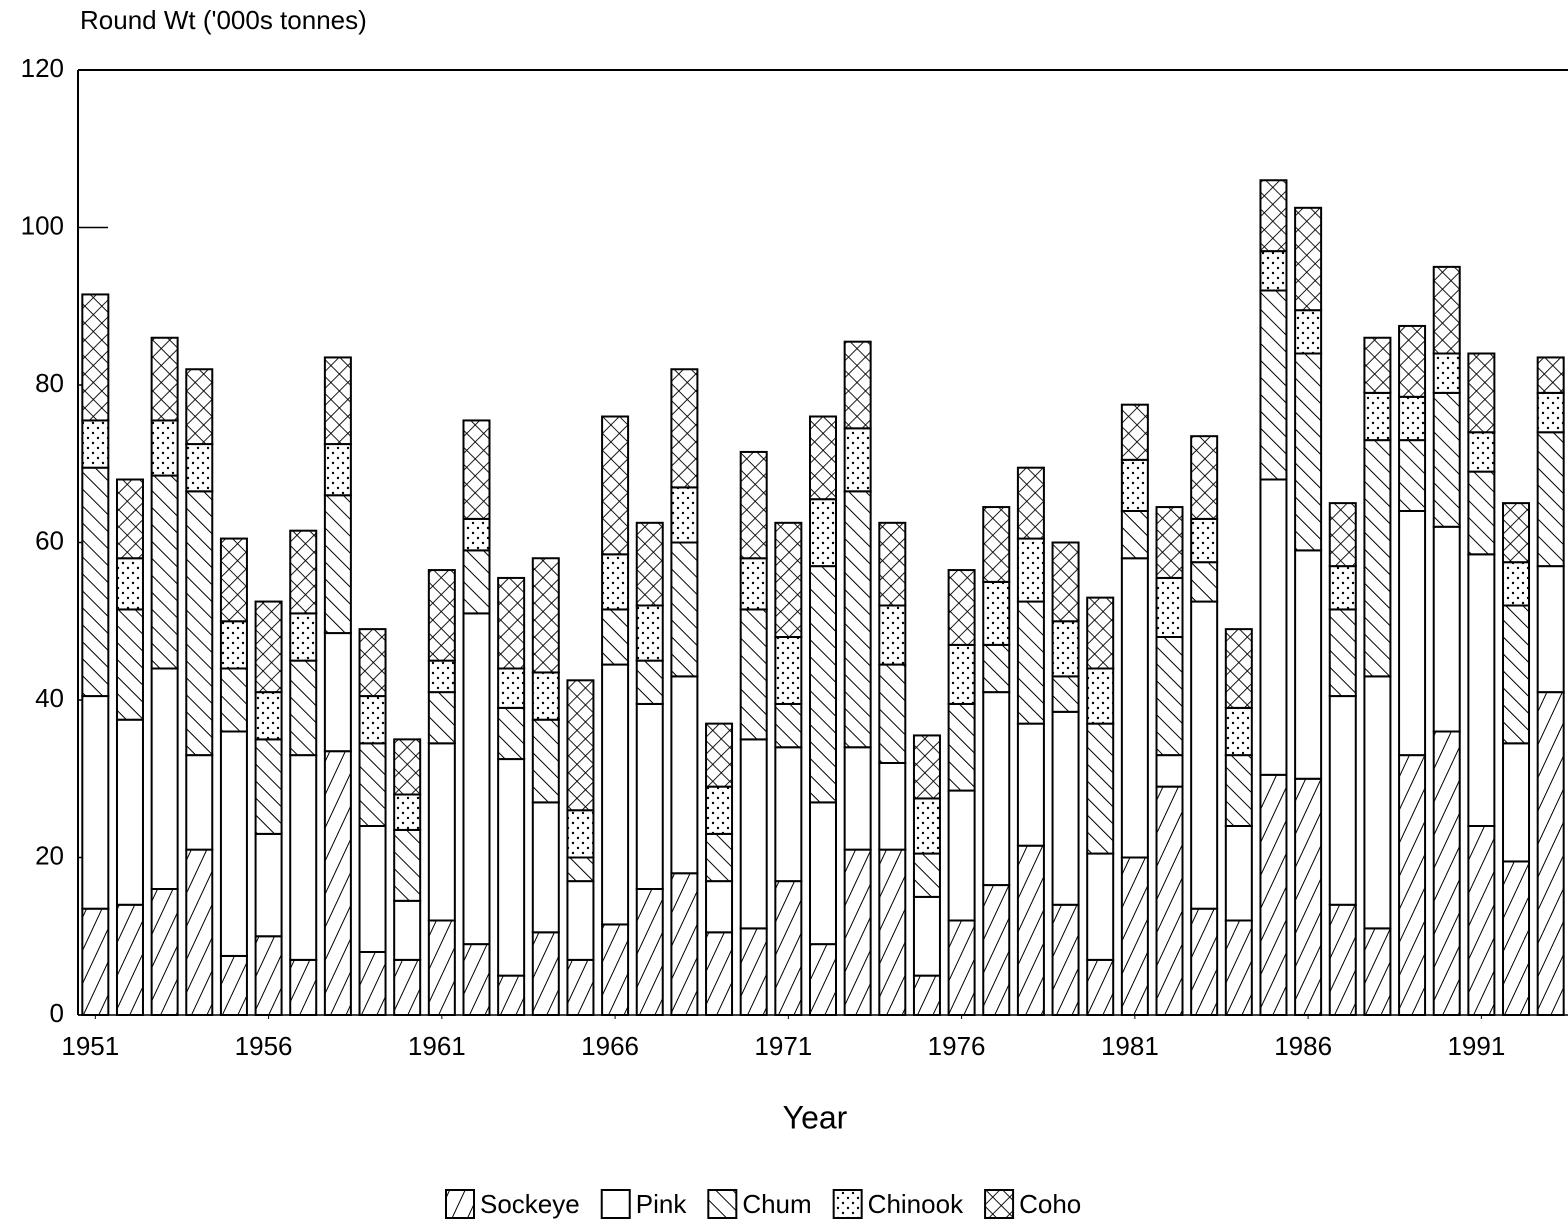 This screenshot has width=1568, height=1228. Describe the element at coordinates (49, 540) in the screenshot. I see `y-tick-label: 60` at that location.